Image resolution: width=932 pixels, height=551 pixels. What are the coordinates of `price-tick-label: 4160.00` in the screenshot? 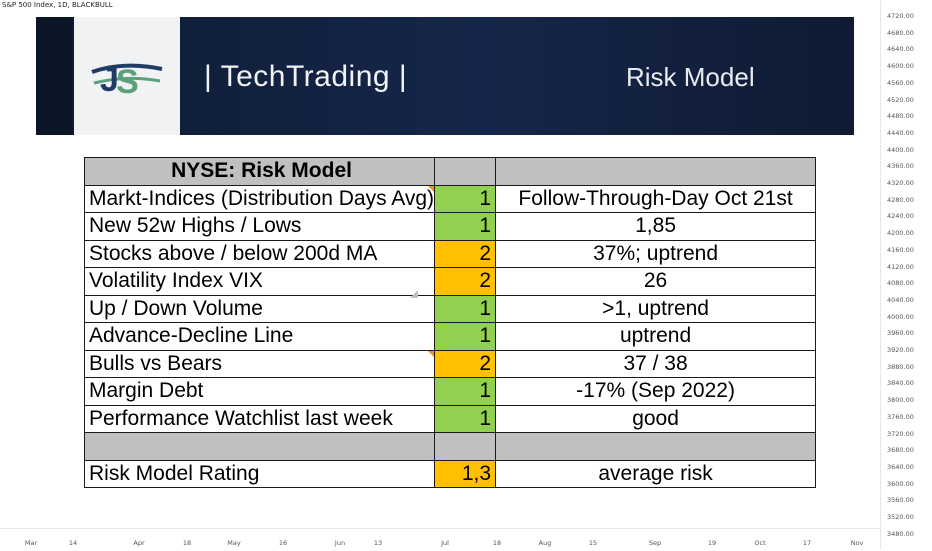 It's located at (900, 249).